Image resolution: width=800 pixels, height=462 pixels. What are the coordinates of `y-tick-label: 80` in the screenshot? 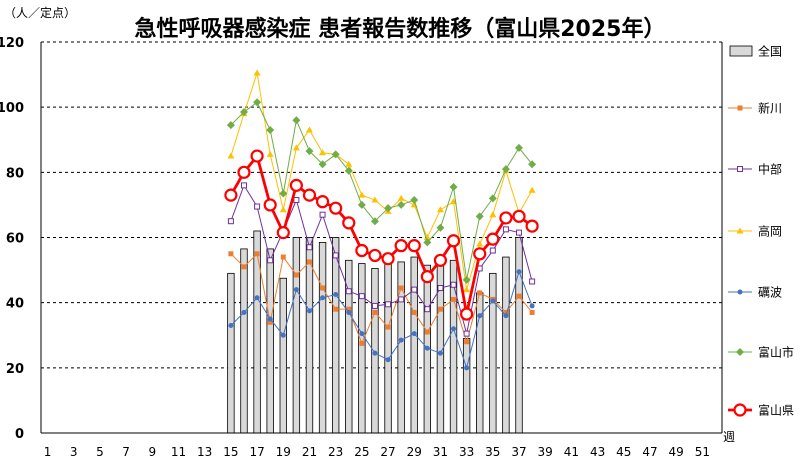 It's located at (15, 173).